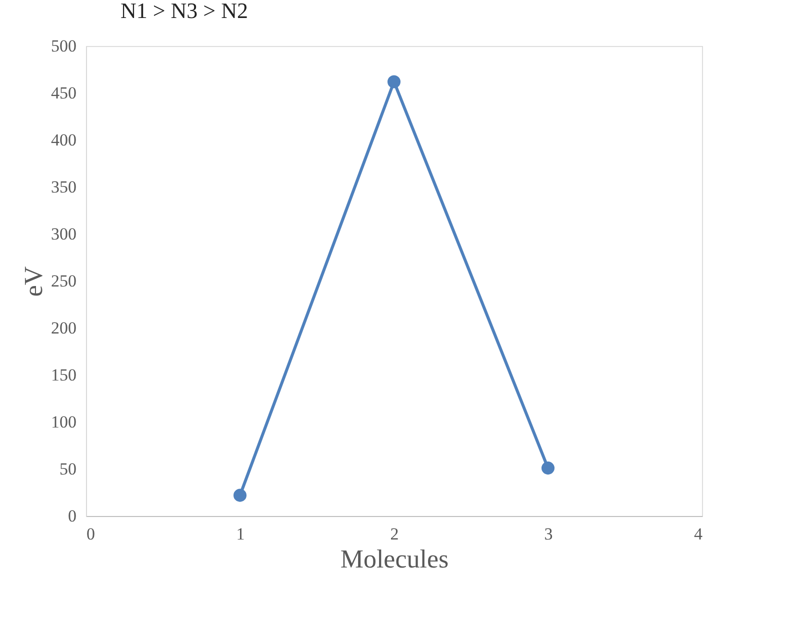 The image size is (796, 629). I want to click on x-tick-label: 1, so click(240, 534).